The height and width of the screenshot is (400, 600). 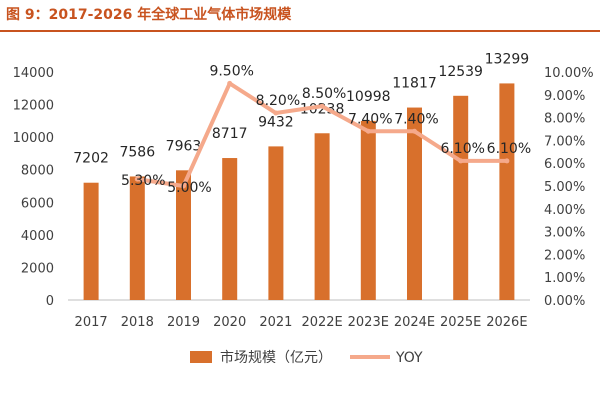 What do you see at coordinates (229, 322) in the screenshot?
I see `x-tick-label: 2020` at bounding box center [229, 322].